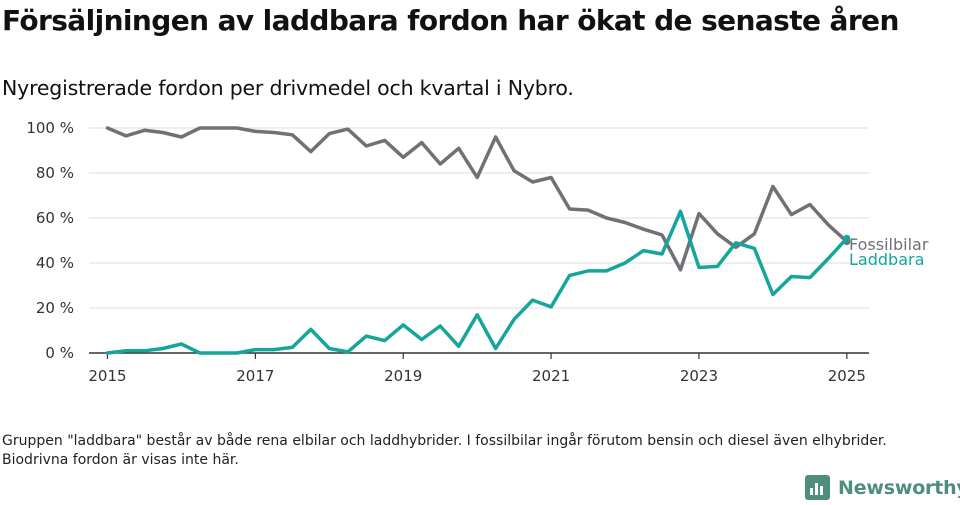 The width and height of the screenshot is (960, 505). What do you see at coordinates (817, 487) in the screenshot?
I see `bar-chart-logo-icon` at bounding box center [817, 487].